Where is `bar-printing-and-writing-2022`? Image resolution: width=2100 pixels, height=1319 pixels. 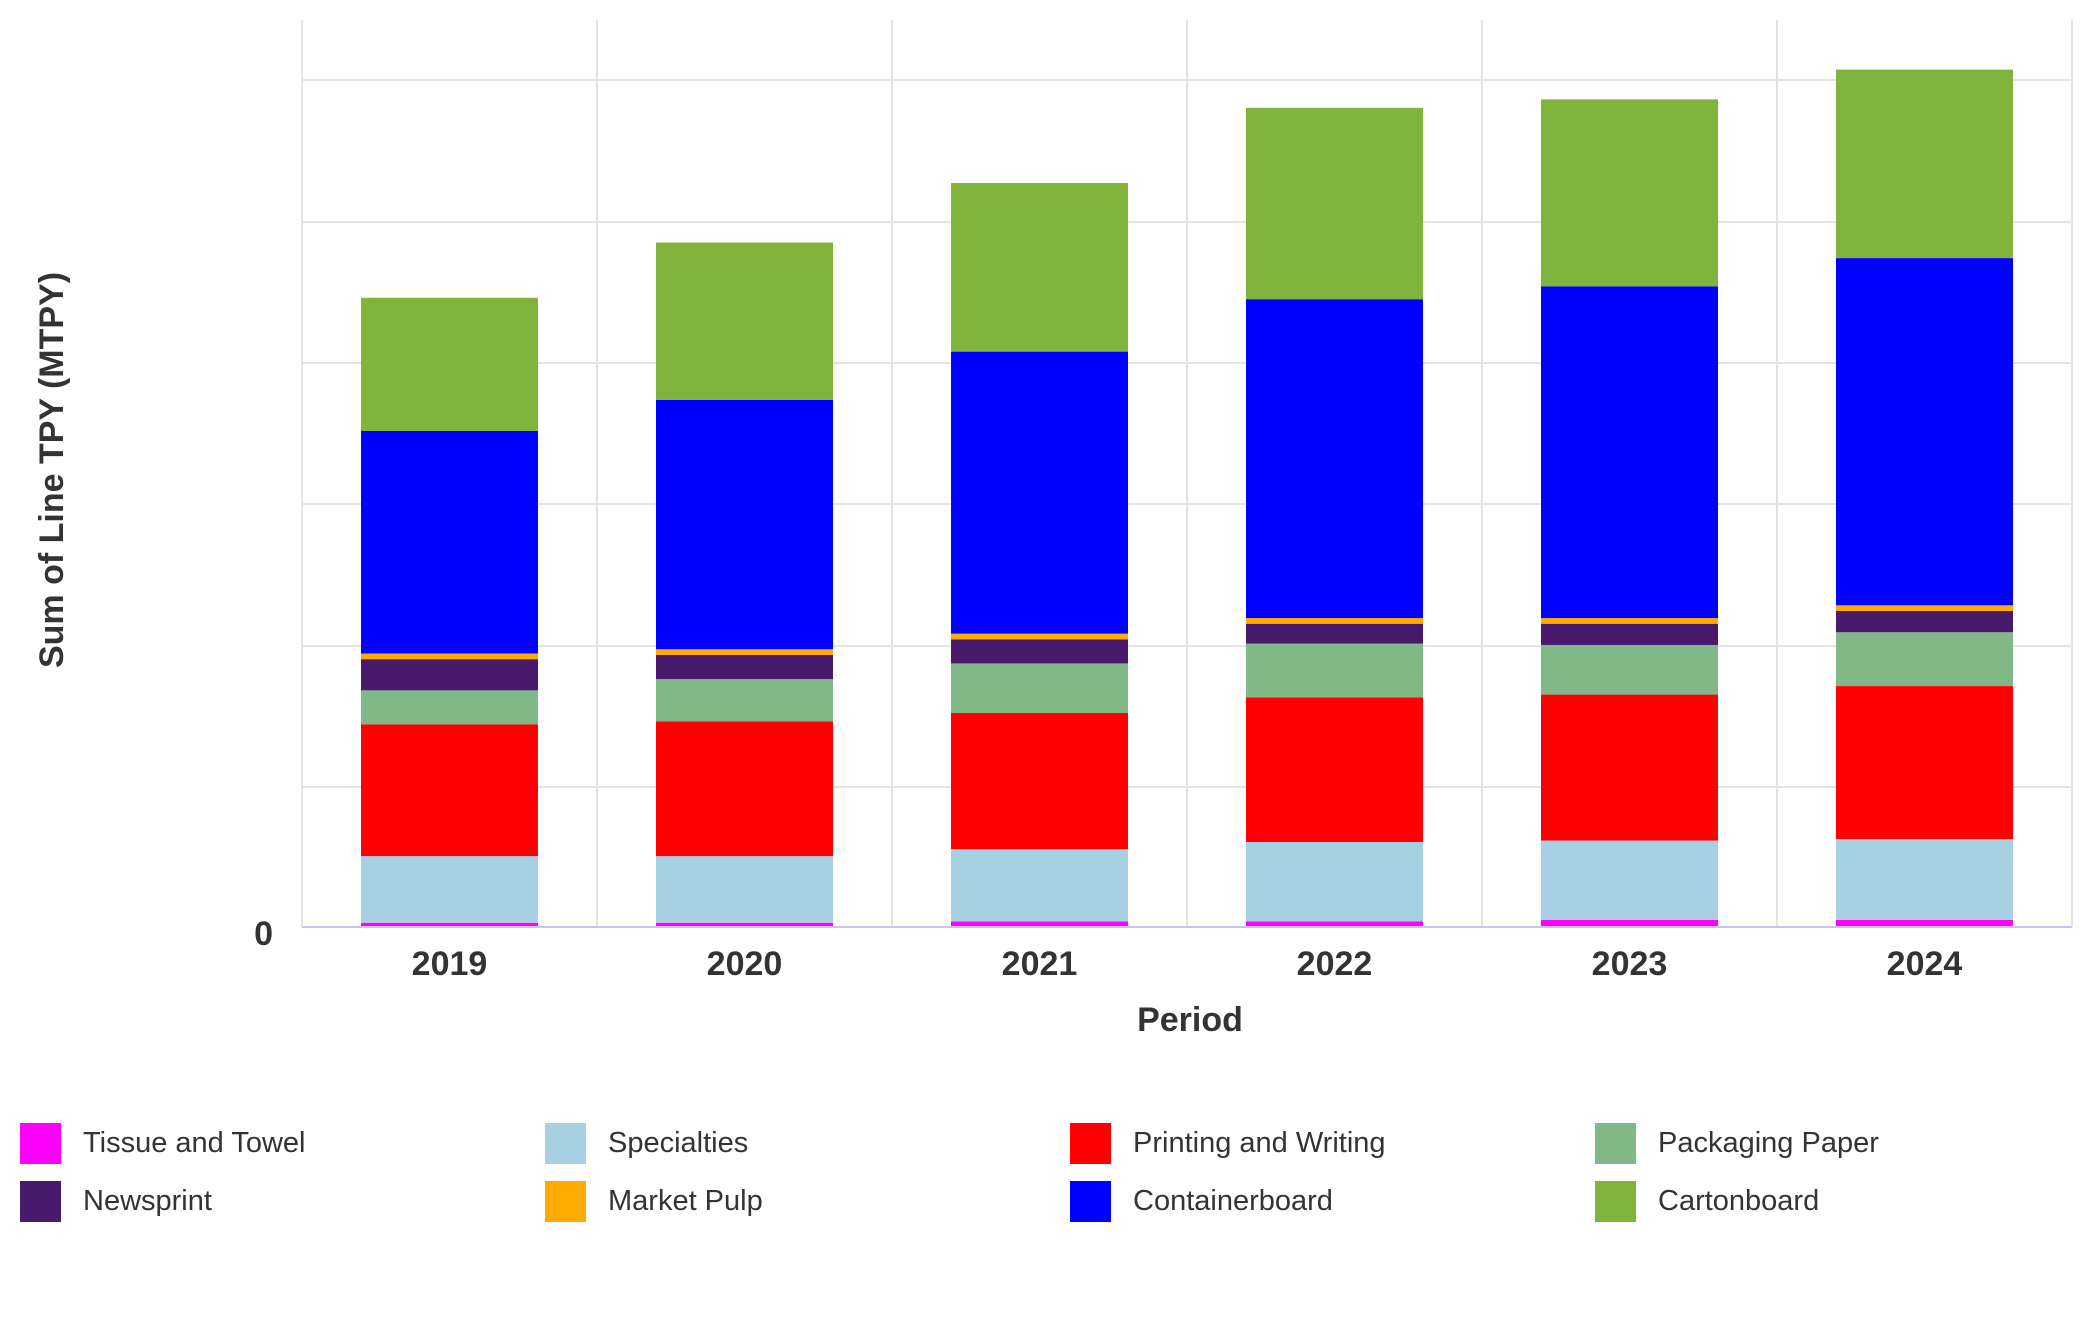
bar-printing-and-writing-2022 is located at coordinates (1334, 769).